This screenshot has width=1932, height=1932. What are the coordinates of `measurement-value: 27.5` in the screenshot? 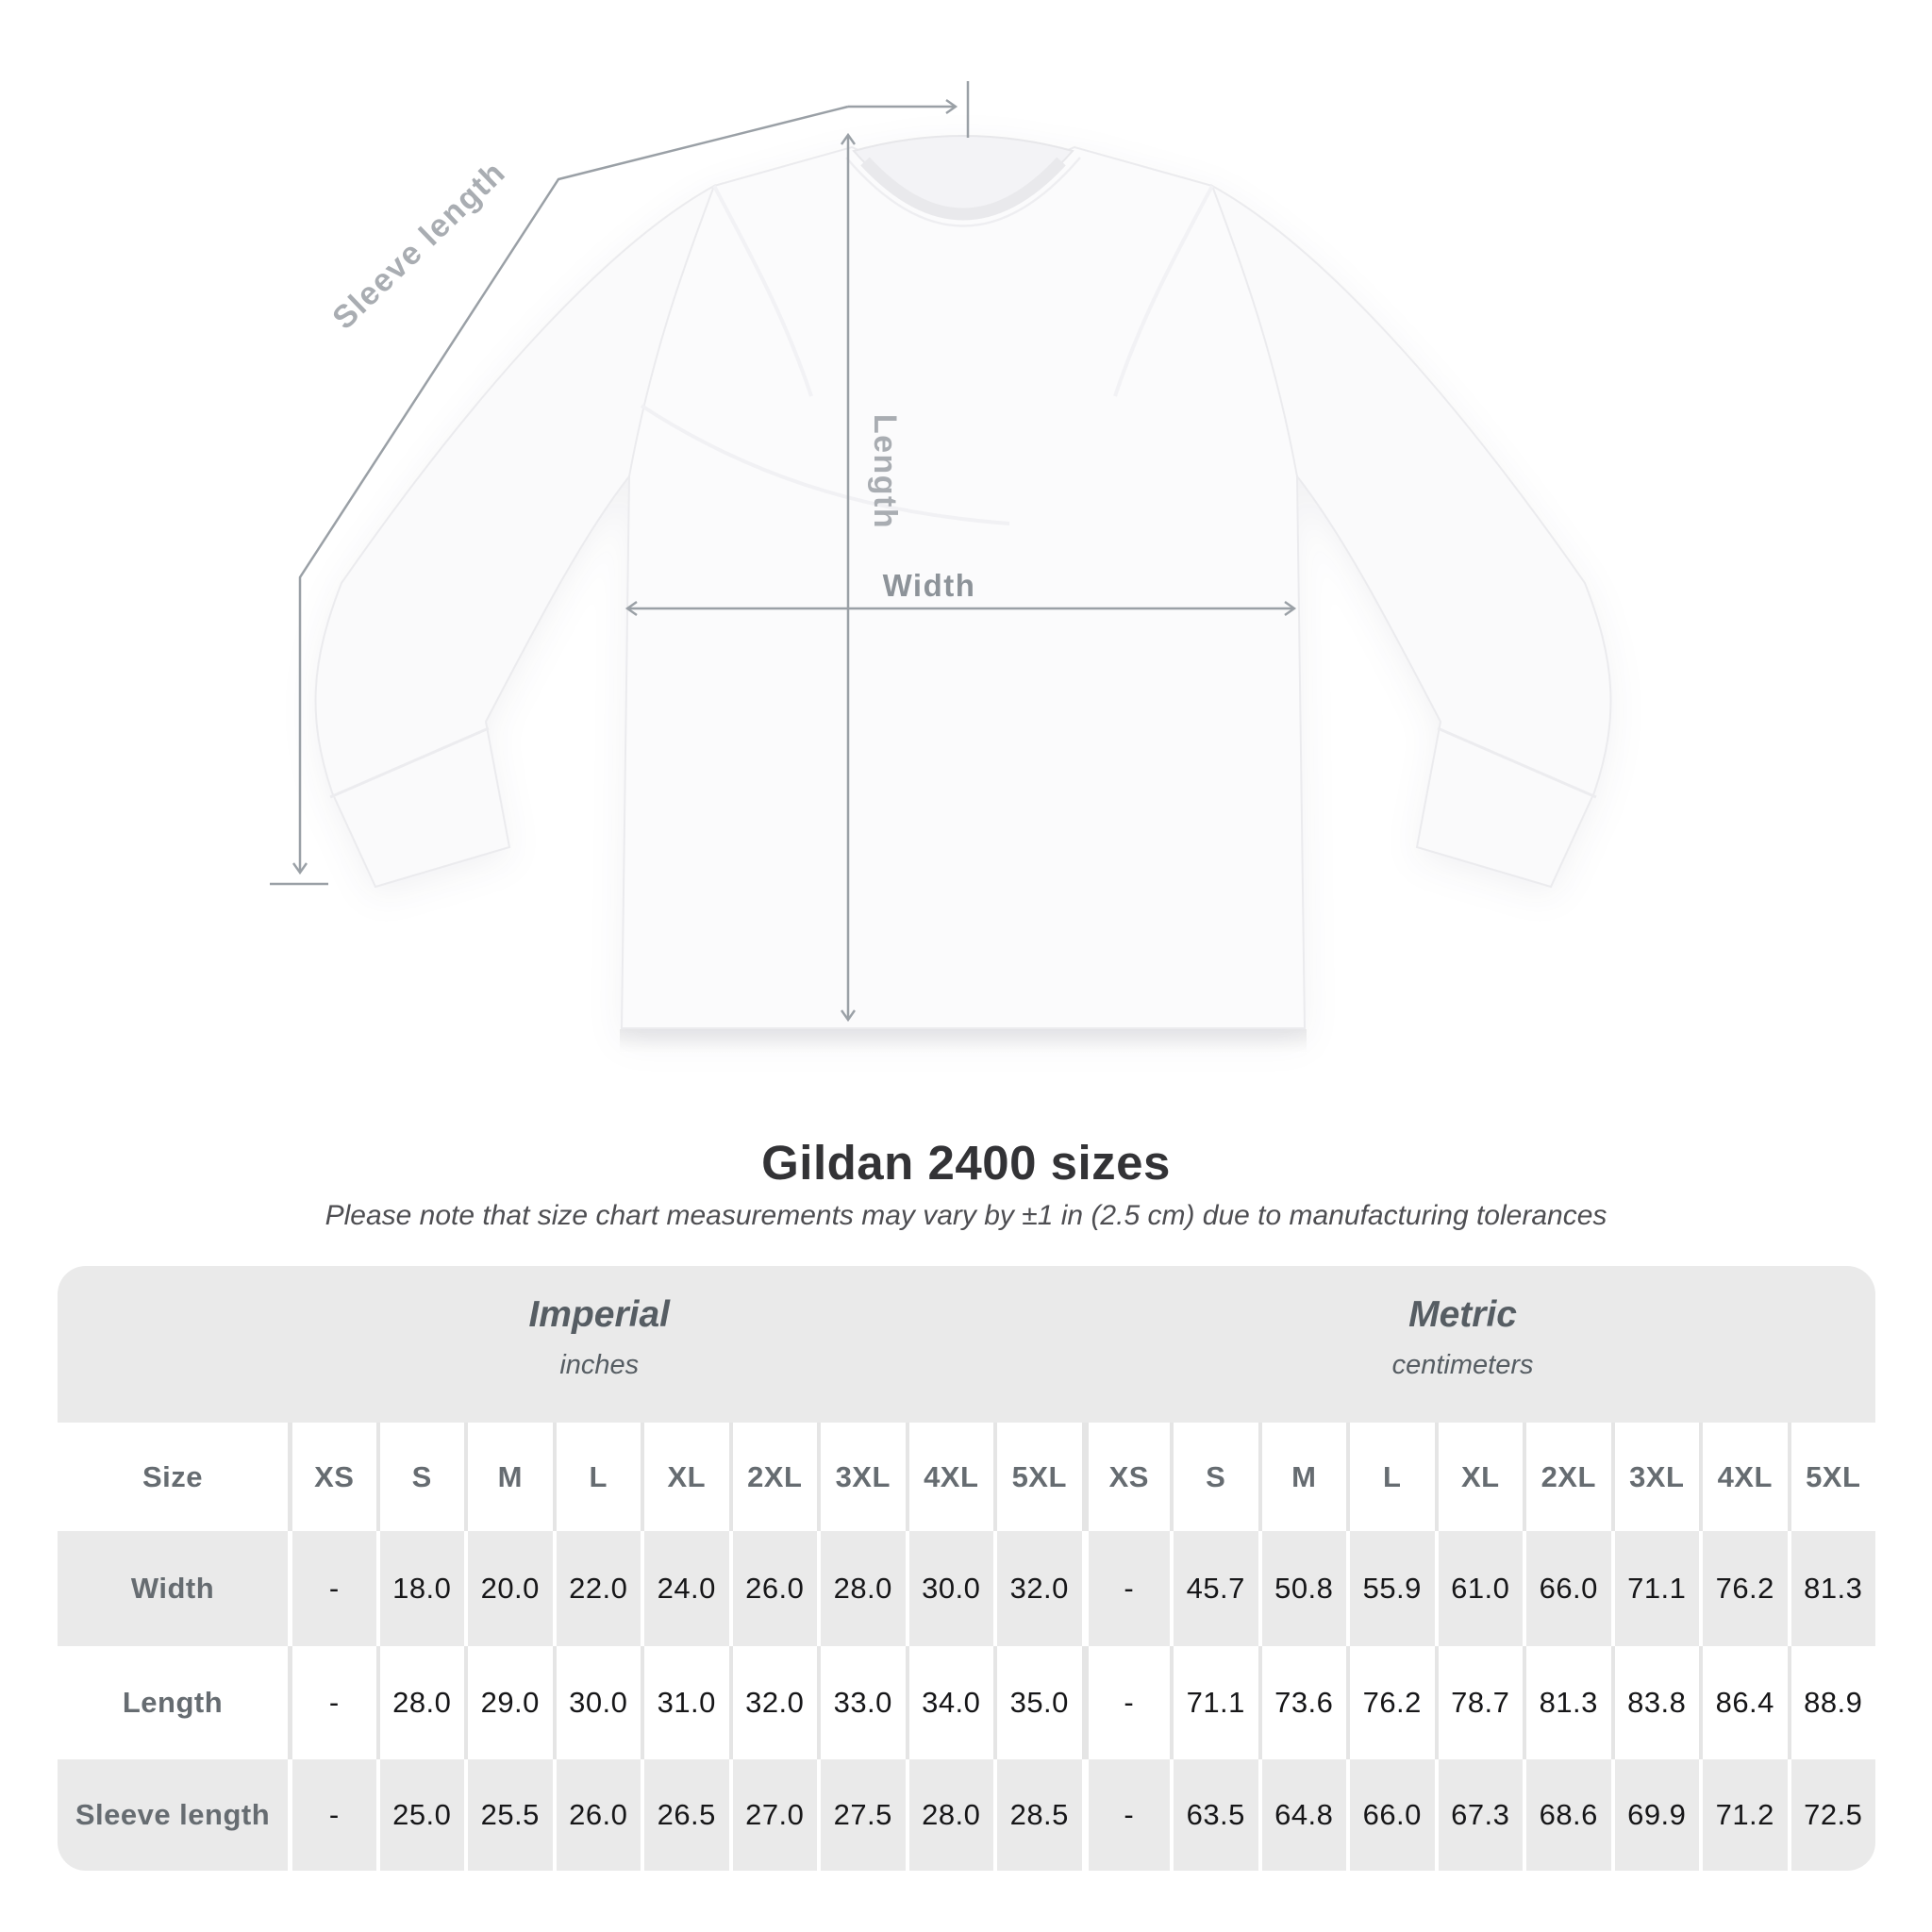 It's located at (861, 1815).